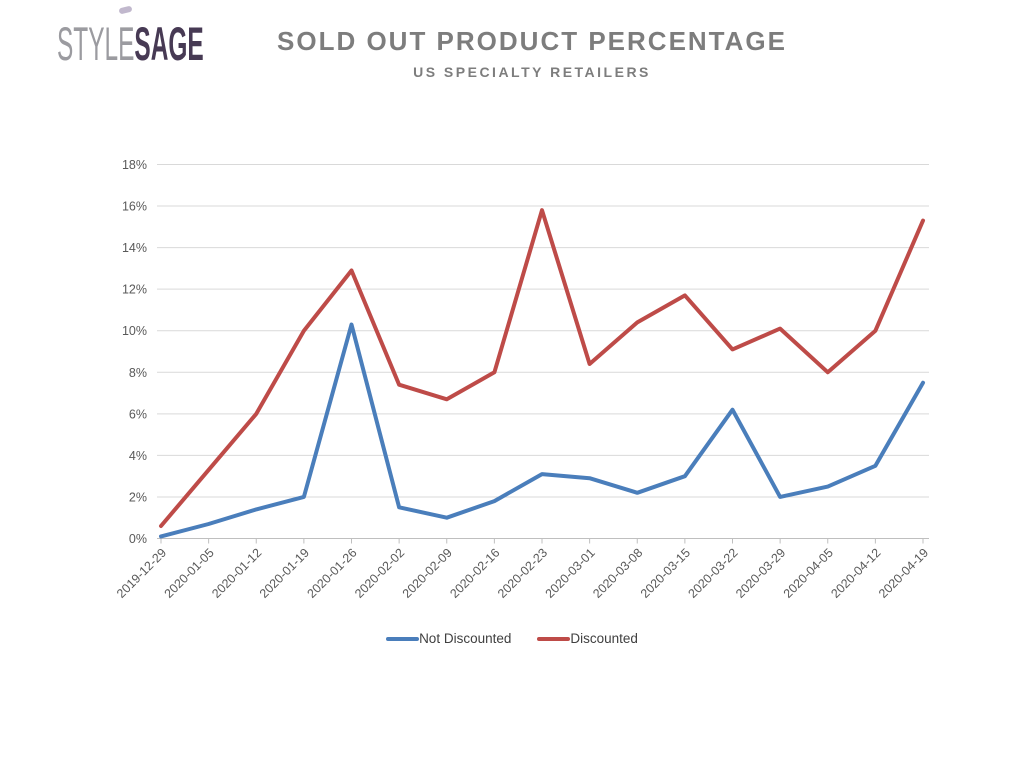 The width and height of the screenshot is (1024, 768). What do you see at coordinates (236, 573) in the screenshot?
I see `x-axis-tick-label: 2020-01-12` at bounding box center [236, 573].